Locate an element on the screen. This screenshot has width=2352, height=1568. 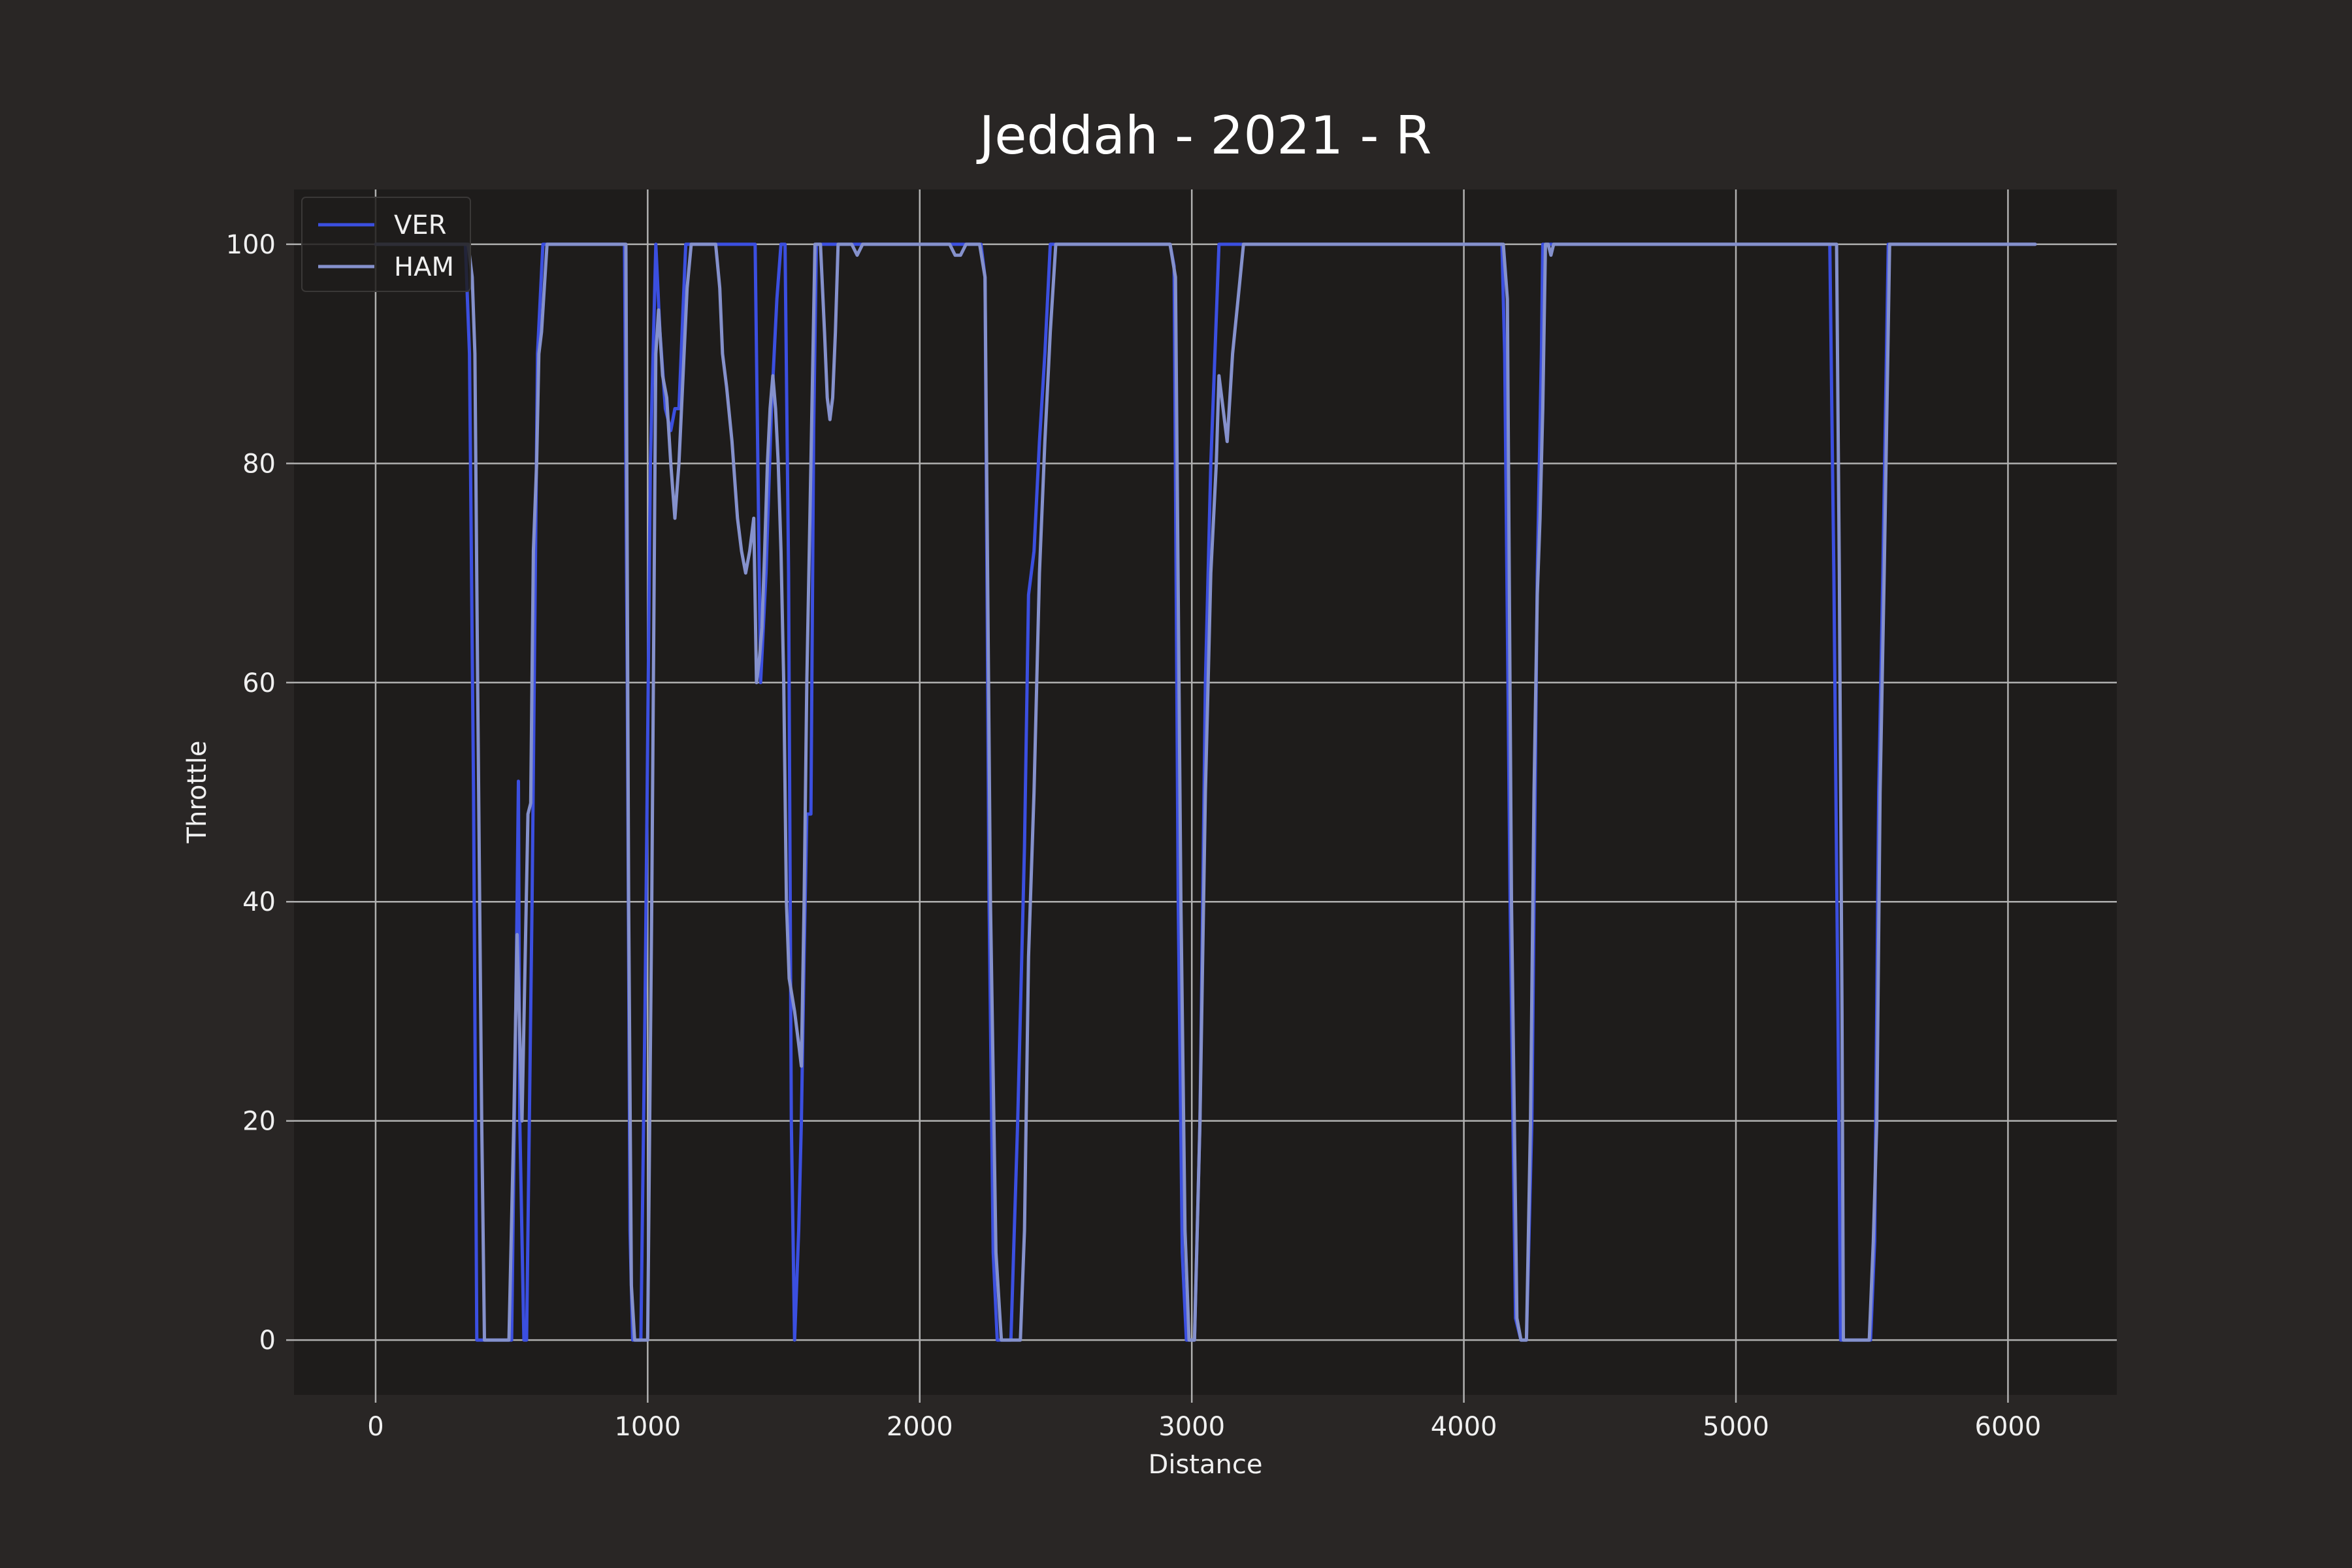
y-tick-label: 20 is located at coordinates (259, 1122).